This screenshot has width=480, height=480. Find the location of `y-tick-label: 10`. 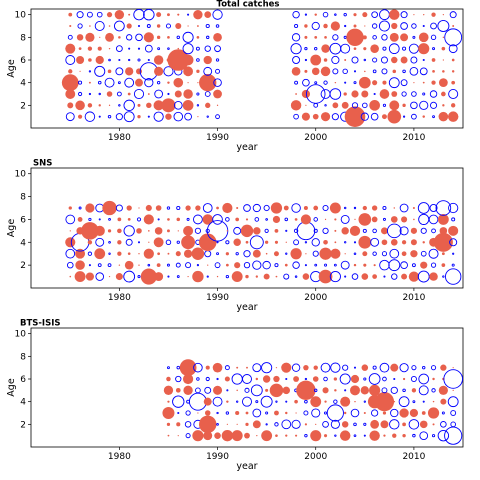

y-tick-label: 10 is located at coordinates (21, 16).